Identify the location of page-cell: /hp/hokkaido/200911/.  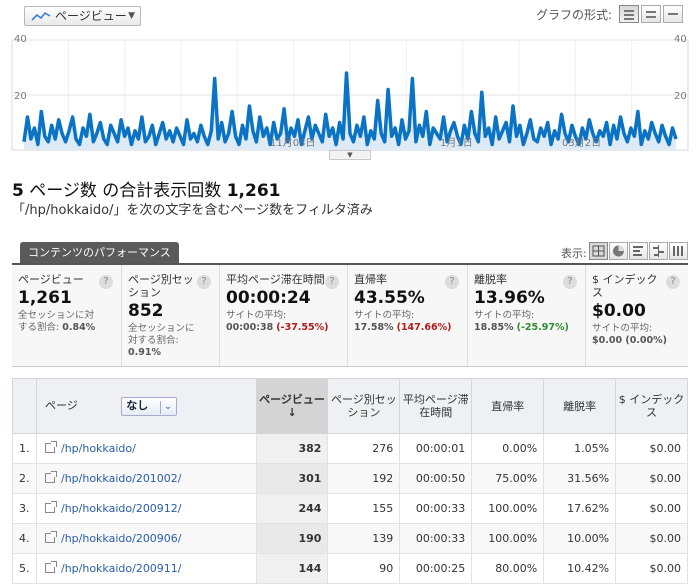
(146, 568).